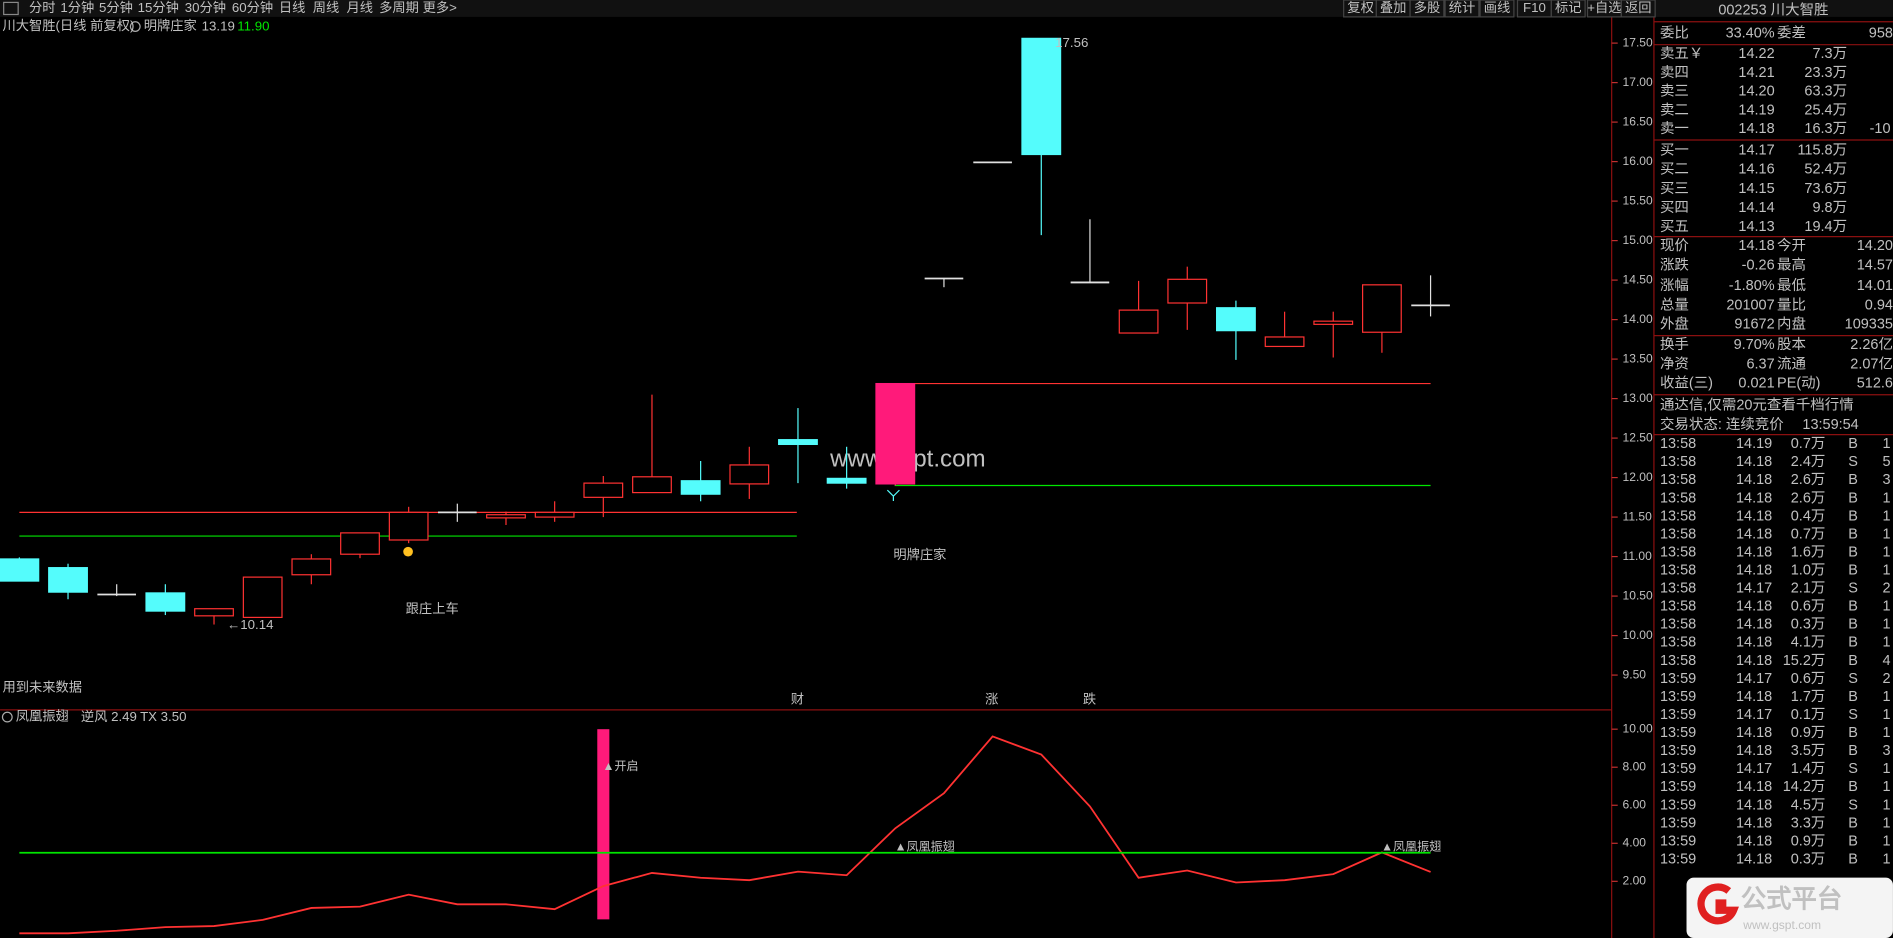  Describe the element at coordinates (797, 699) in the screenshot. I see `annotation: 财` at that location.